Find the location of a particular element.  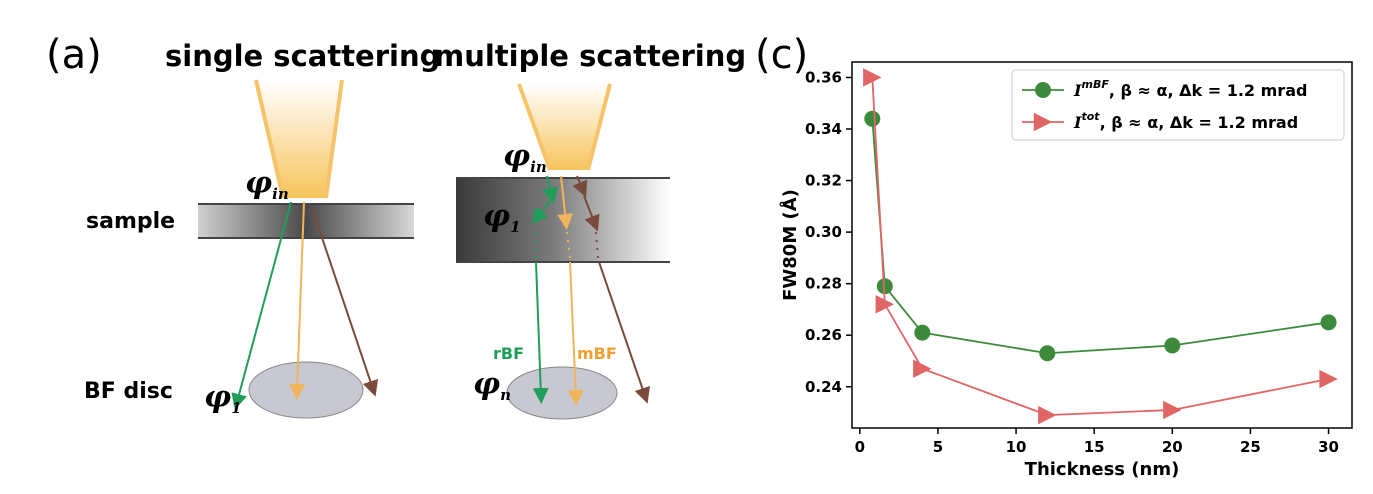

multi-bf-disc is located at coordinates (562, 393).